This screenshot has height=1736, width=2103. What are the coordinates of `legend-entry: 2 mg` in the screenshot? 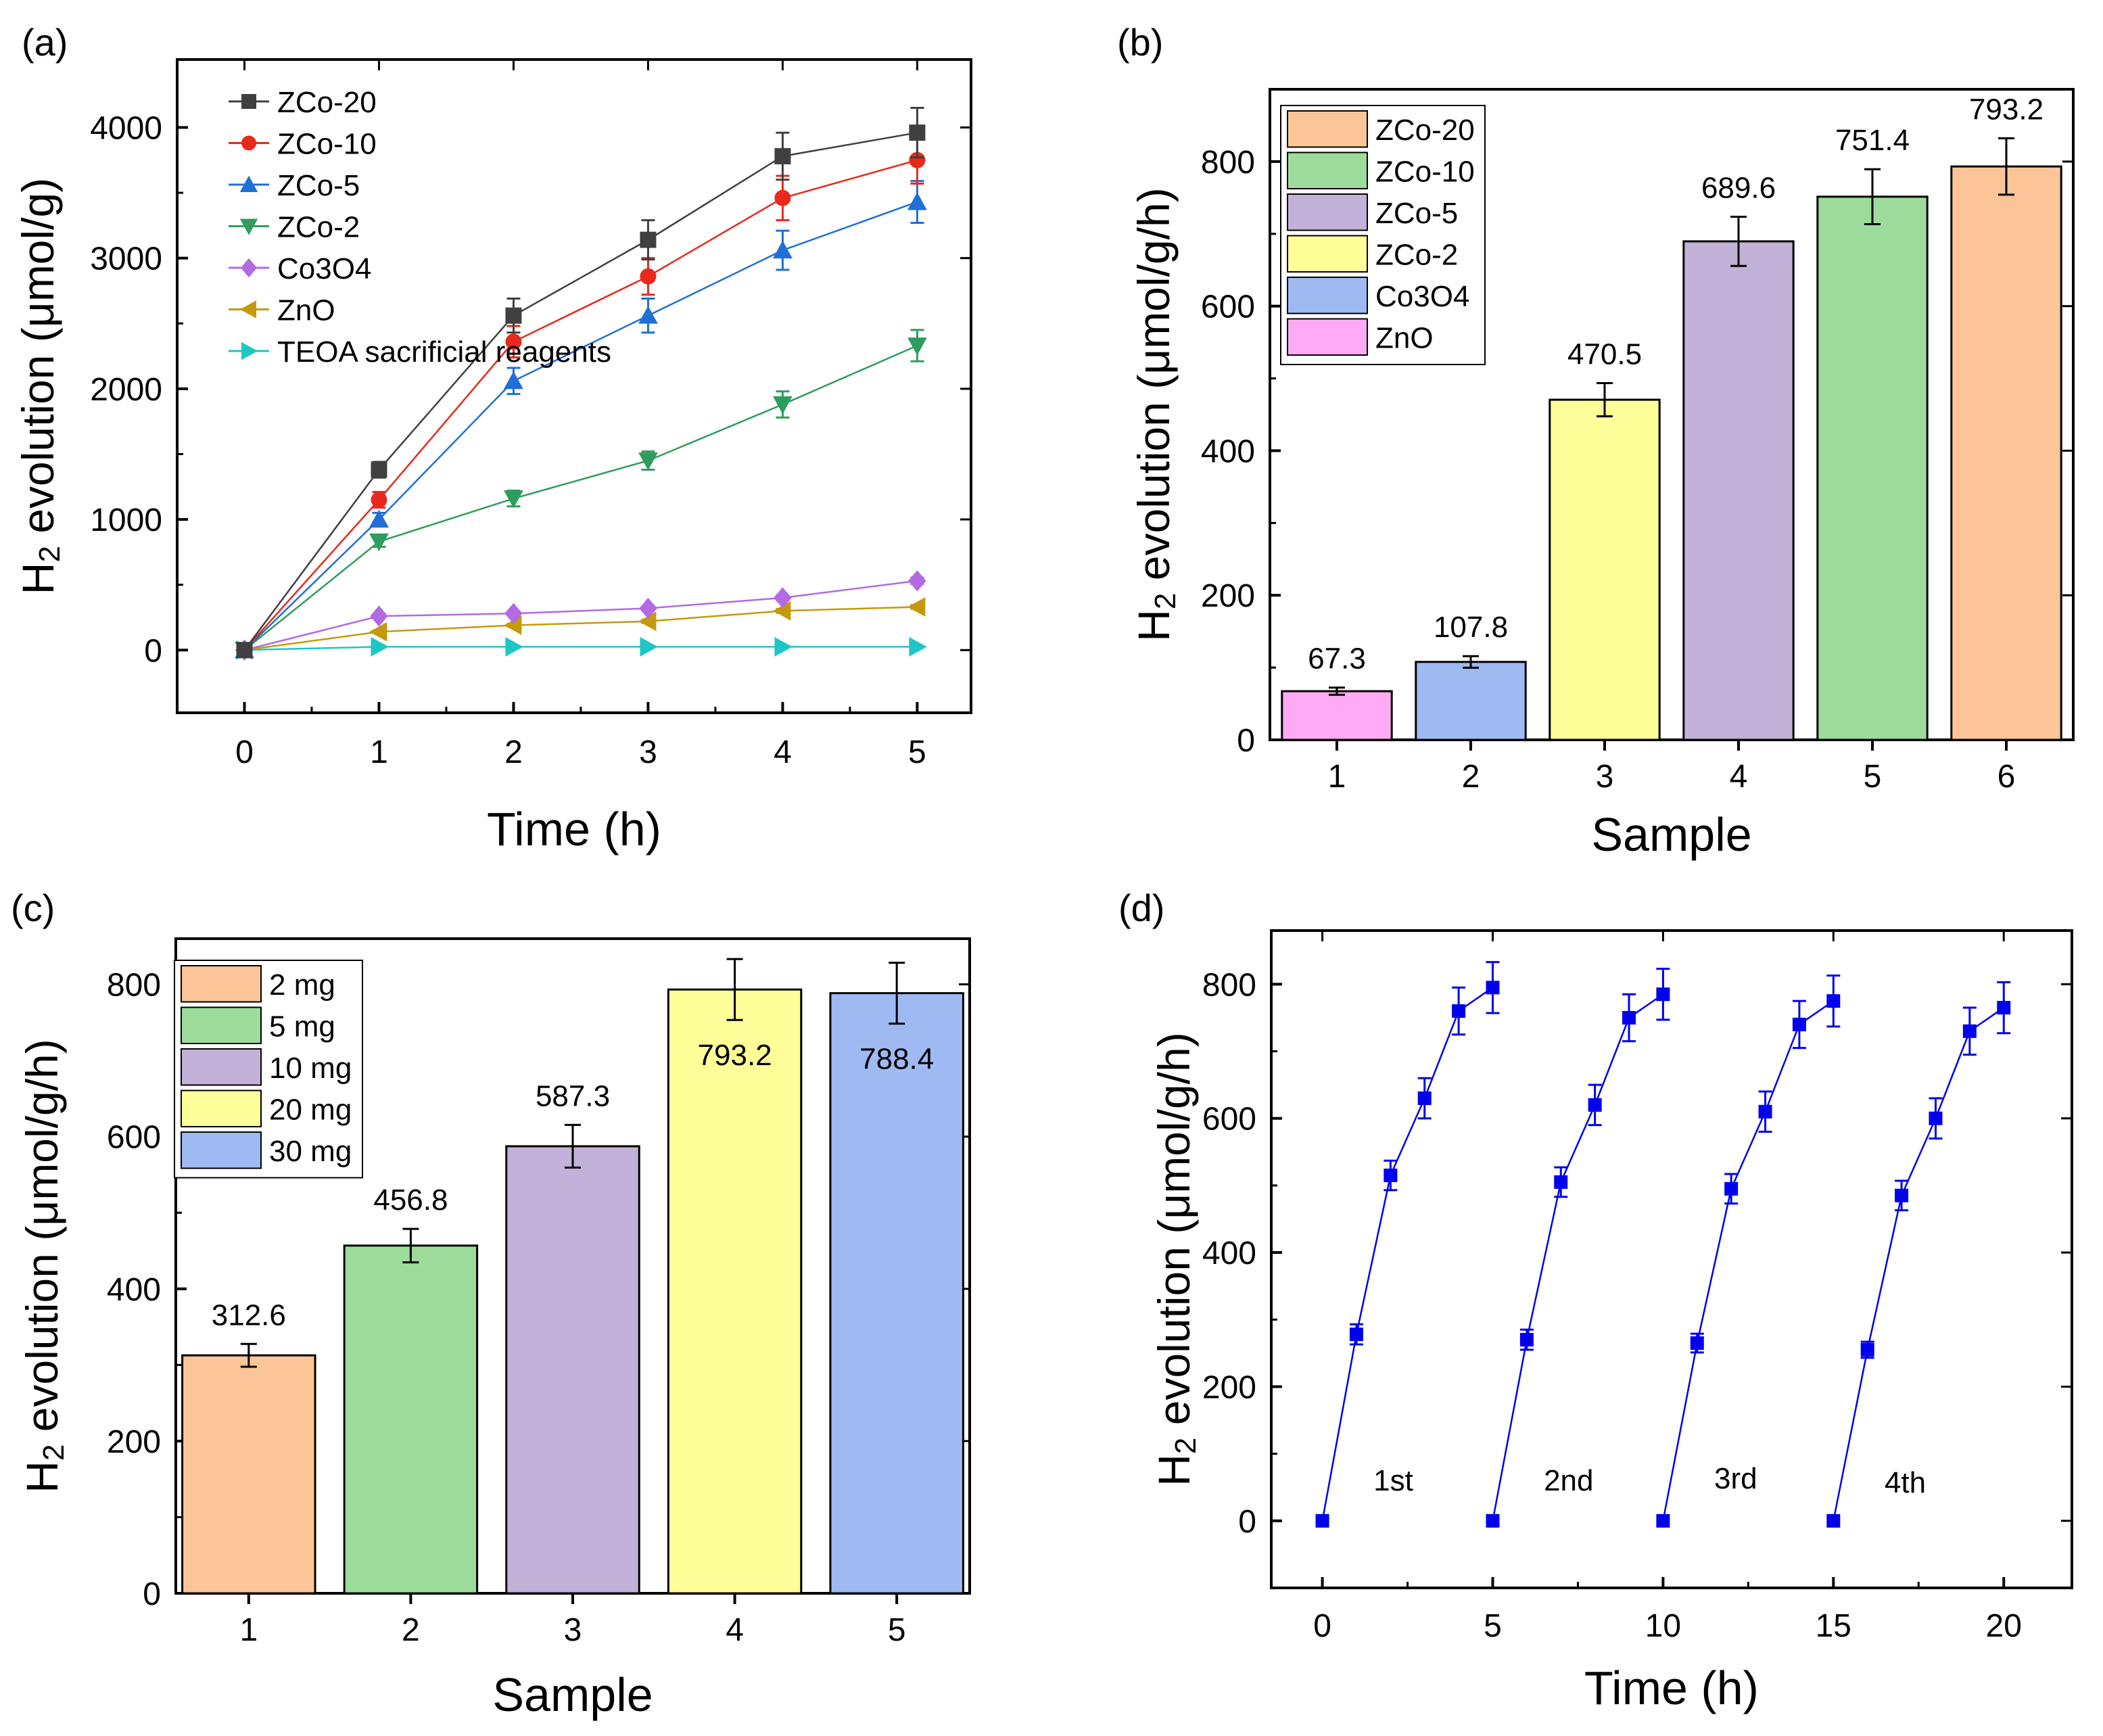 It's located at (302, 985).